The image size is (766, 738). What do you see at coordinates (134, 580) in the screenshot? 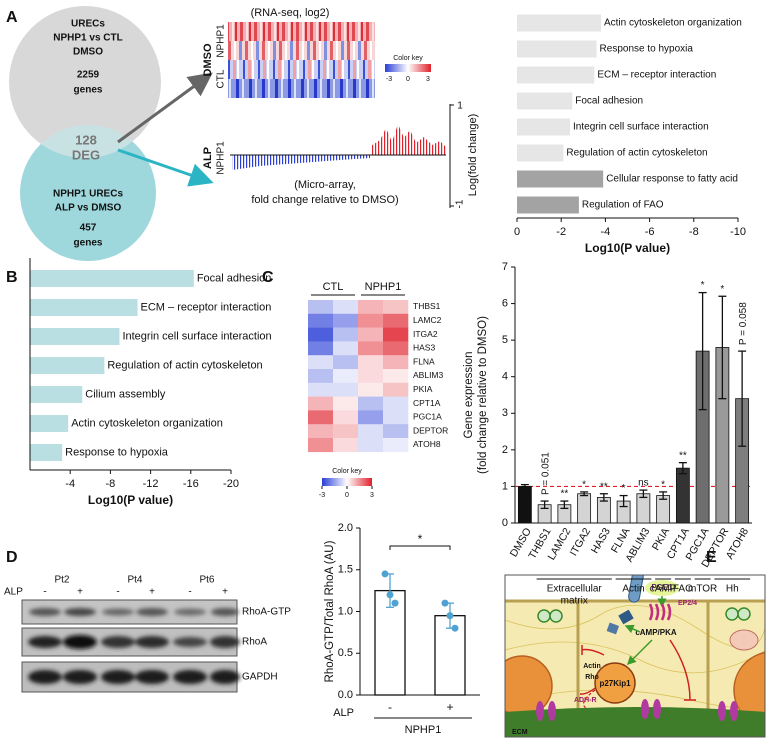
I see `patient-label: Pt4` at bounding box center [134, 580].